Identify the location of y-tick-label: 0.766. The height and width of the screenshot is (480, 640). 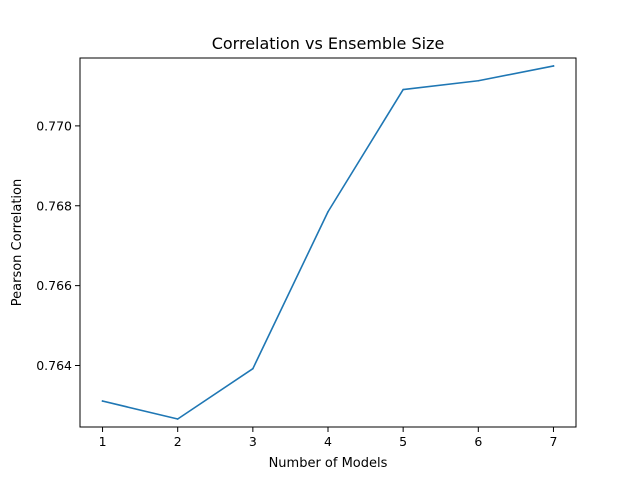
(54, 285).